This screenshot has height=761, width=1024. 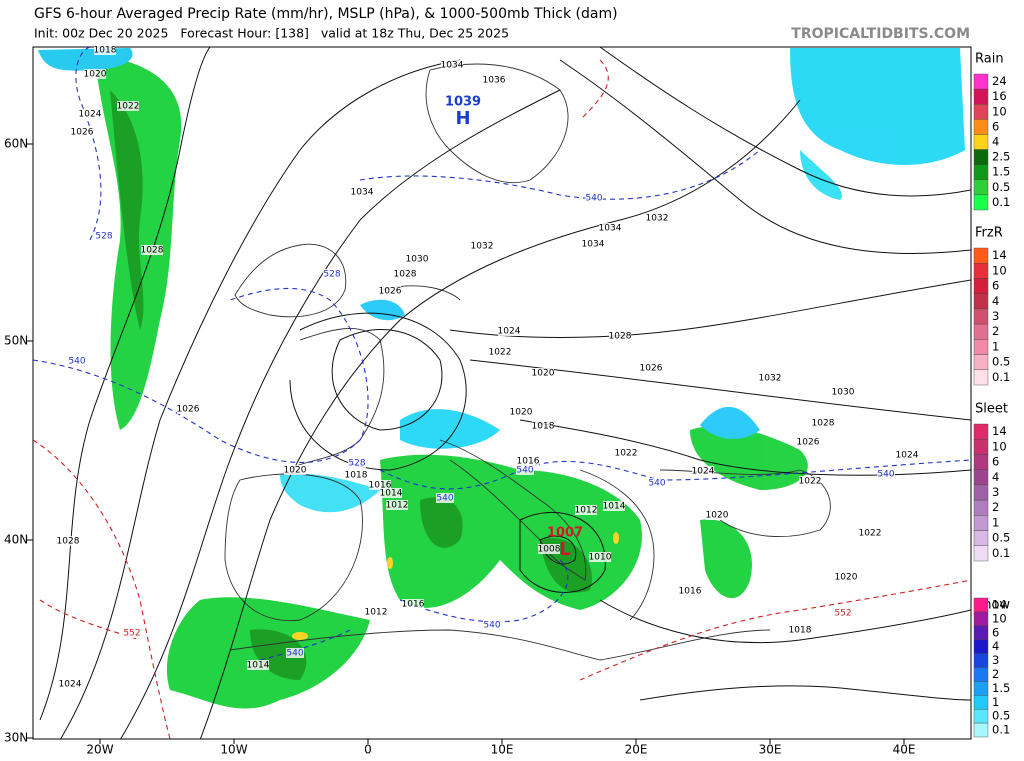 I want to click on lon-label: 40E, so click(x=904, y=750).